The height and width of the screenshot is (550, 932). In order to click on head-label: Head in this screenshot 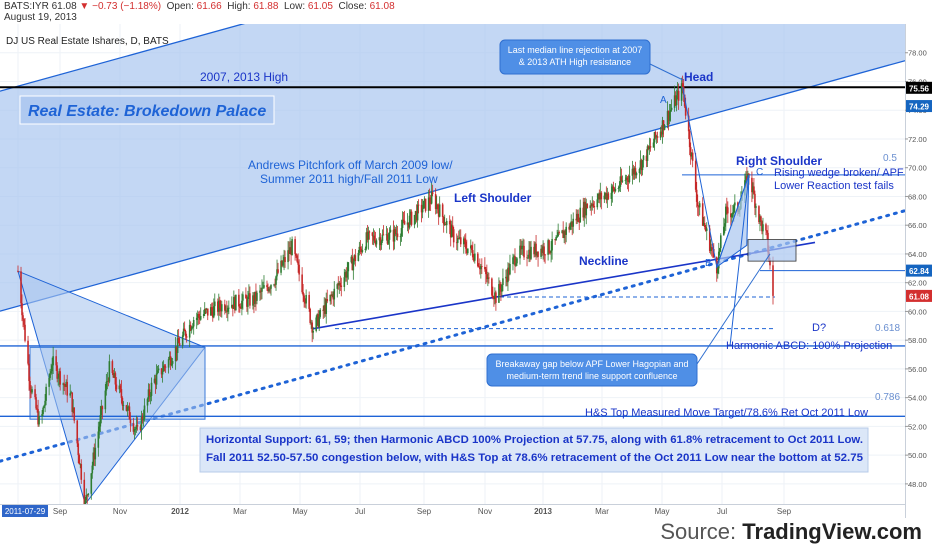, I will do `click(698, 77)`.